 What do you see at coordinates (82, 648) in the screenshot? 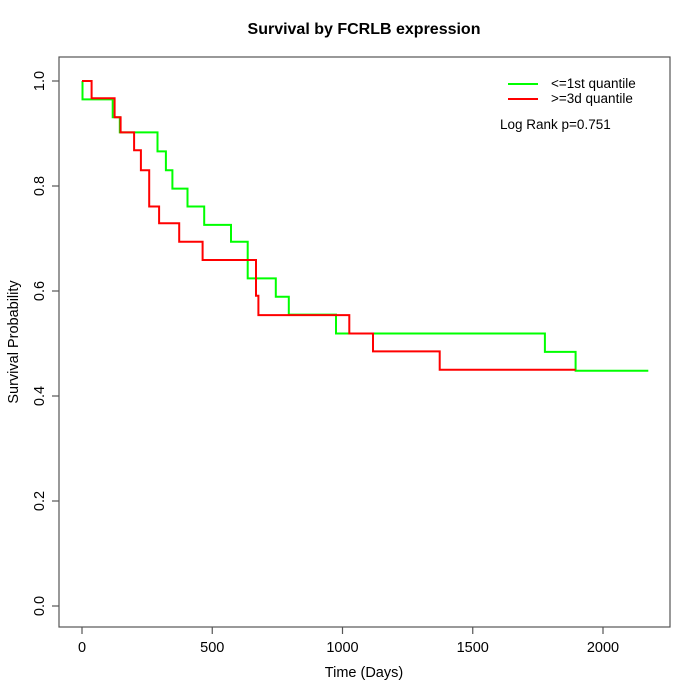
I see `x-tick-label: 0` at bounding box center [82, 648].